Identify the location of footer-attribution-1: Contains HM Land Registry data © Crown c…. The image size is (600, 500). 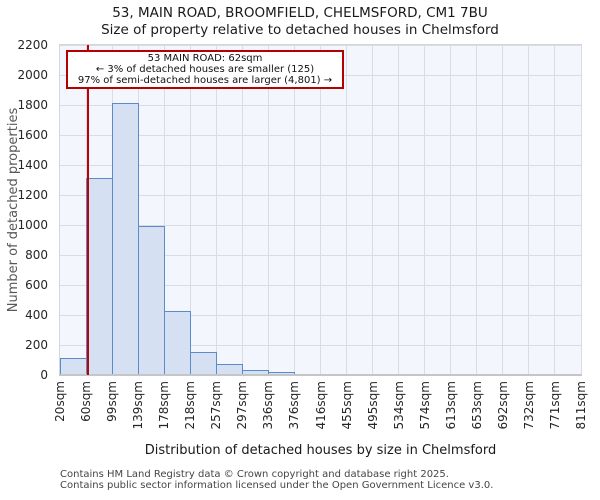
(254, 474).